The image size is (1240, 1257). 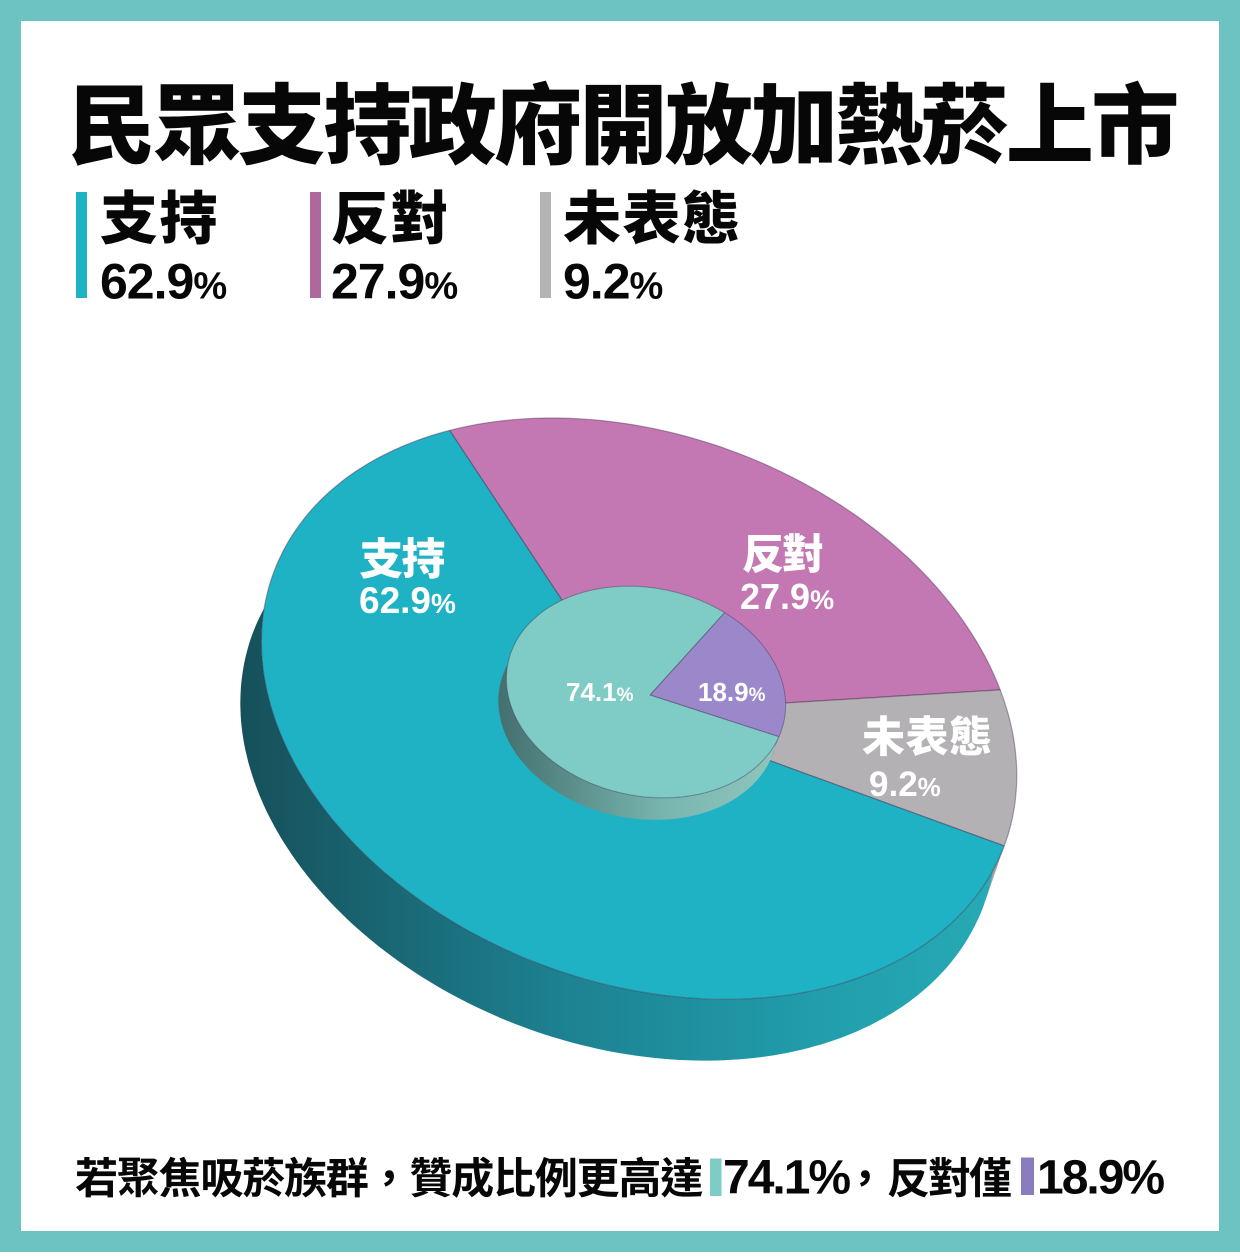 What do you see at coordinates (786, 1178) in the screenshot?
I see `svg-text: 74.1%` at bounding box center [786, 1178].